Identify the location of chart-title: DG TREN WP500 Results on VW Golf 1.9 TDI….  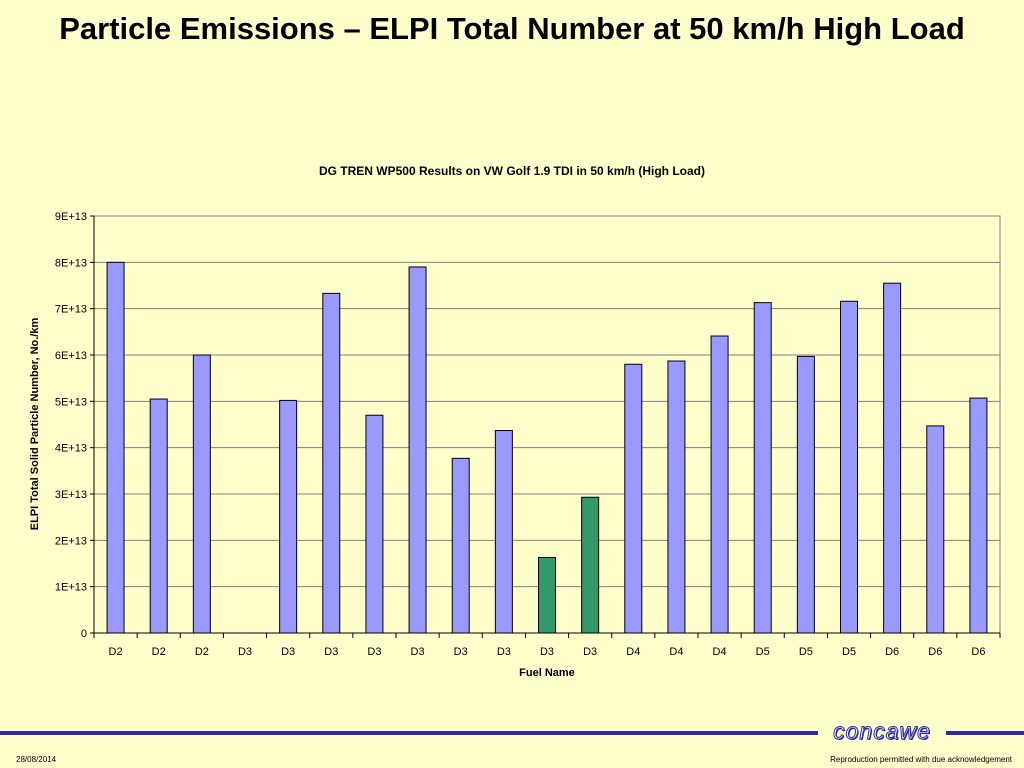
(512, 171).